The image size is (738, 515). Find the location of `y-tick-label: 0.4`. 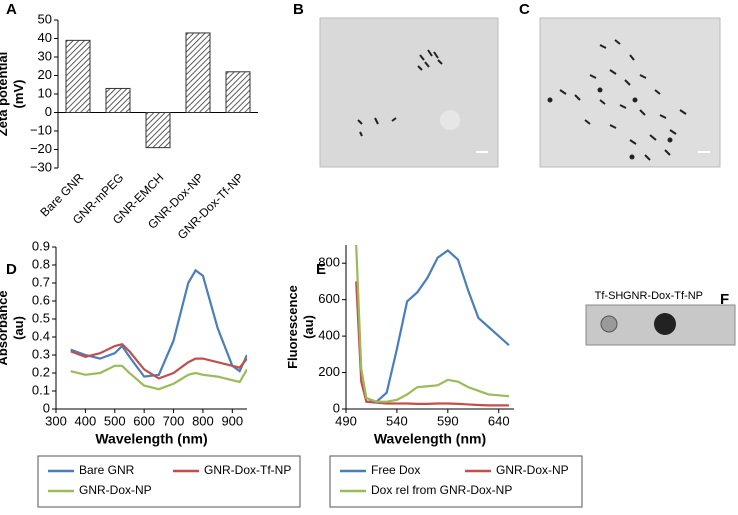

y-tick-label: 0.4 is located at coordinates (41, 335).